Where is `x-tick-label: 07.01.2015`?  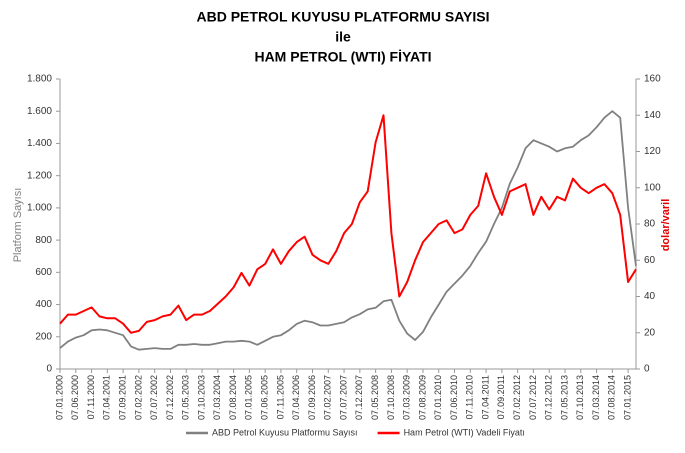
x-tick-label: 07.01.2015 is located at coordinates (627, 397).